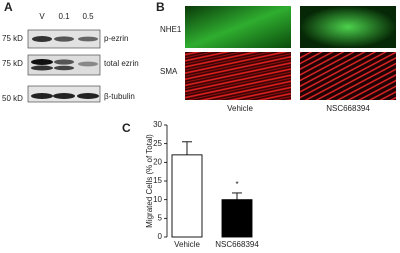  What do you see at coordinates (348, 108) in the screenshot?
I see `column-label: NSC668394` at bounding box center [348, 108].